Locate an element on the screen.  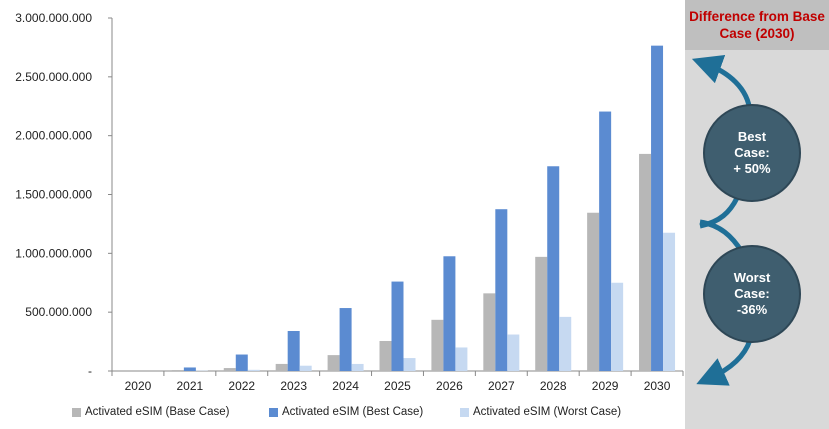
legend-item-base: Activated eSIM (Base Case) is located at coordinates (150, 412).